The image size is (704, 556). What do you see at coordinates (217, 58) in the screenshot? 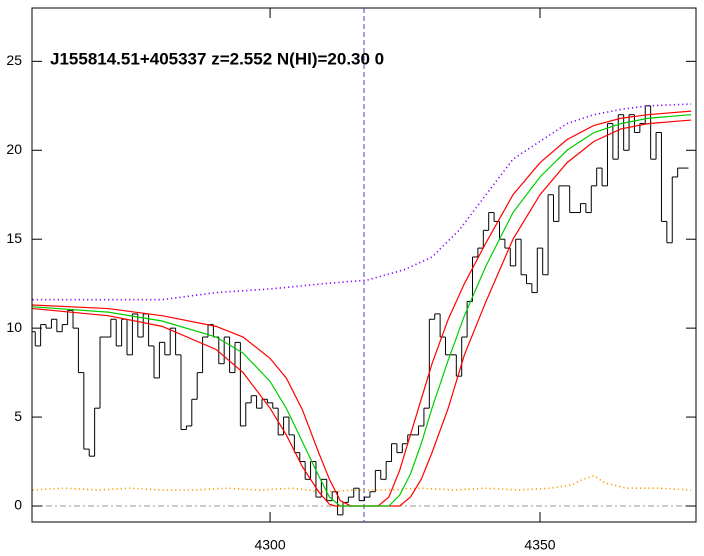
I see `chart-title: J155814.51+405337 z=2.552 N(HI)=20.30 0` at bounding box center [217, 58].